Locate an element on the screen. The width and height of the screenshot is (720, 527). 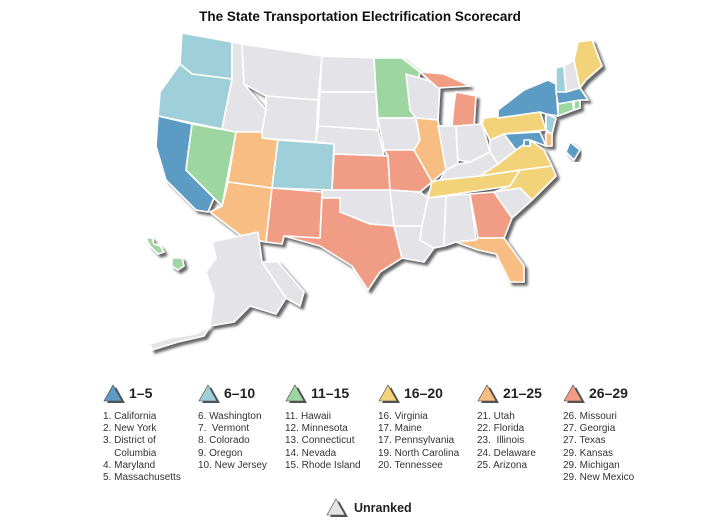
legend-state-item: 16. Virginia is located at coordinates (403, 416).